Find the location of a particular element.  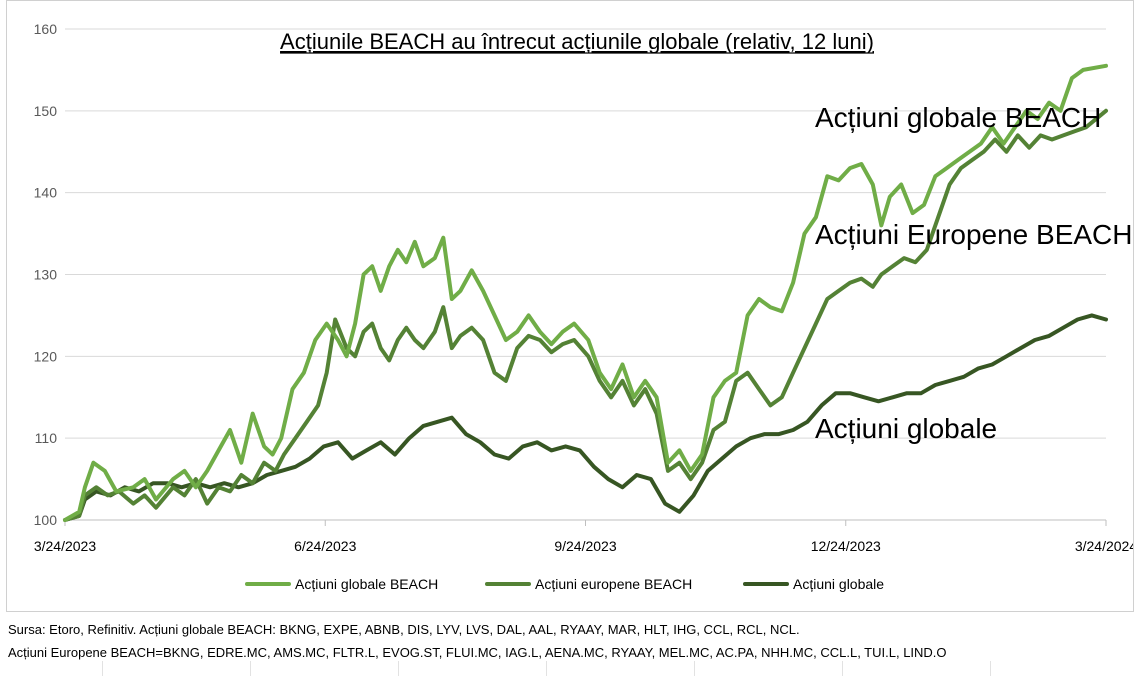

y-tick-label-160: 160 is located at coordinates (46, 29).